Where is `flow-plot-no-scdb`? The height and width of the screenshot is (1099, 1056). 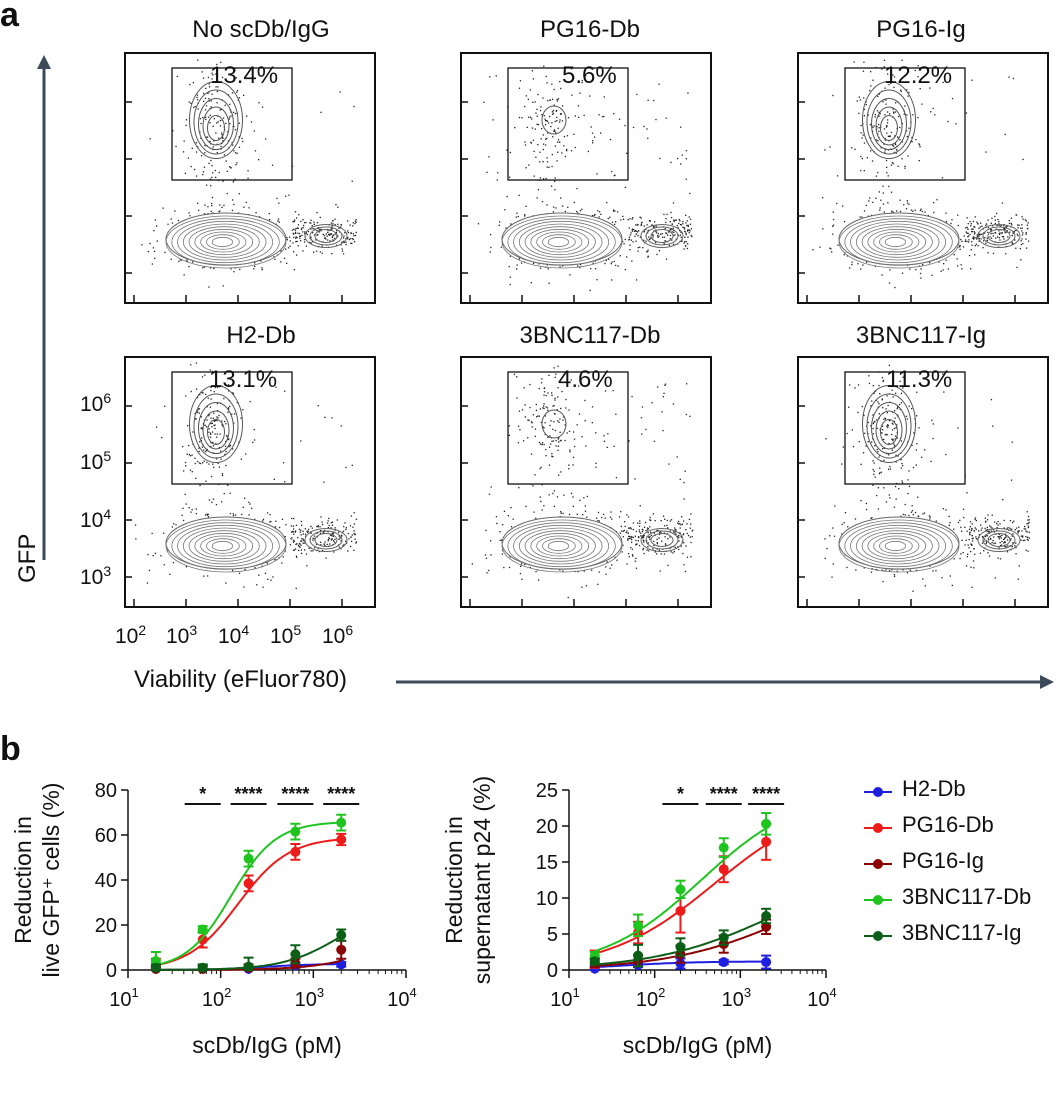
flow-plot-no-scdb is located at coordinates (250, 178).